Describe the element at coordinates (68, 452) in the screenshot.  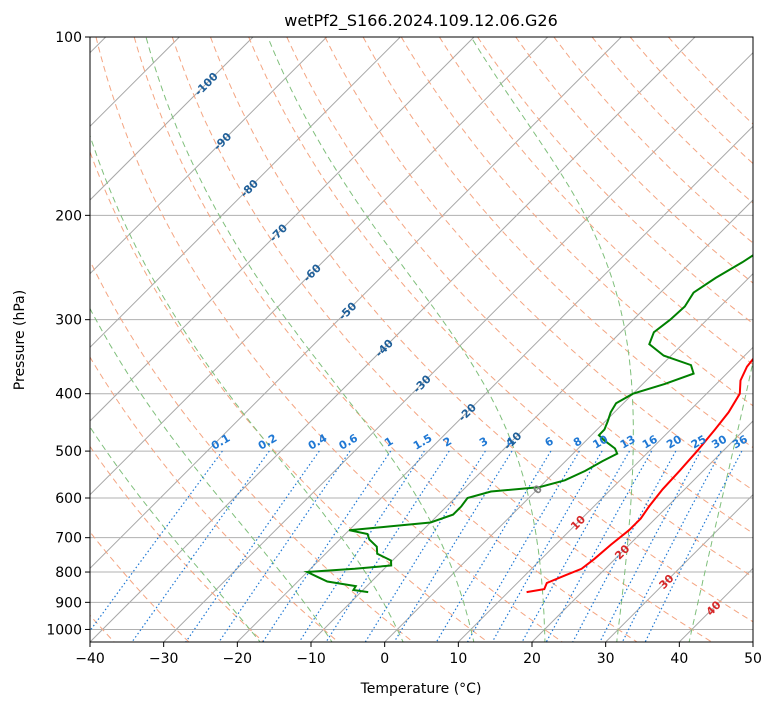
I see `y-tick-label: 500` at that location.